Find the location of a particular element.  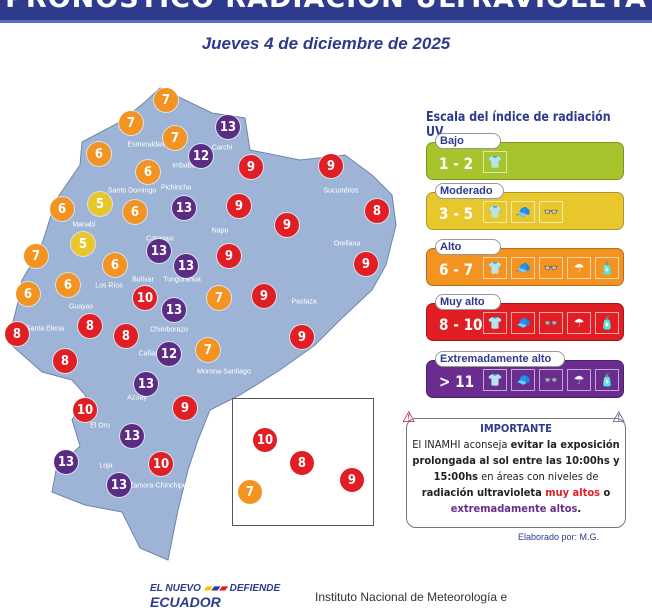

uv-level-2: Alto 6 - 7 👕 🧢 👓 ☂ 🧴 is located at coordinates (525, 262).